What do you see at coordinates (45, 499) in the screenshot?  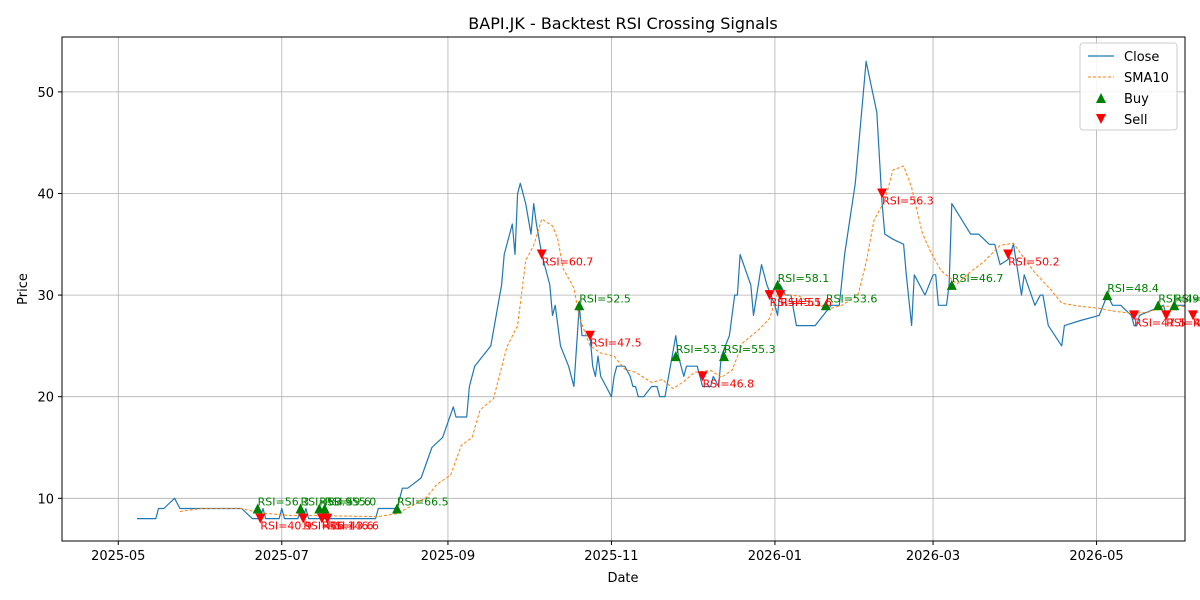 I see `y-tick-label: 10` at bounding box center [45, 499].